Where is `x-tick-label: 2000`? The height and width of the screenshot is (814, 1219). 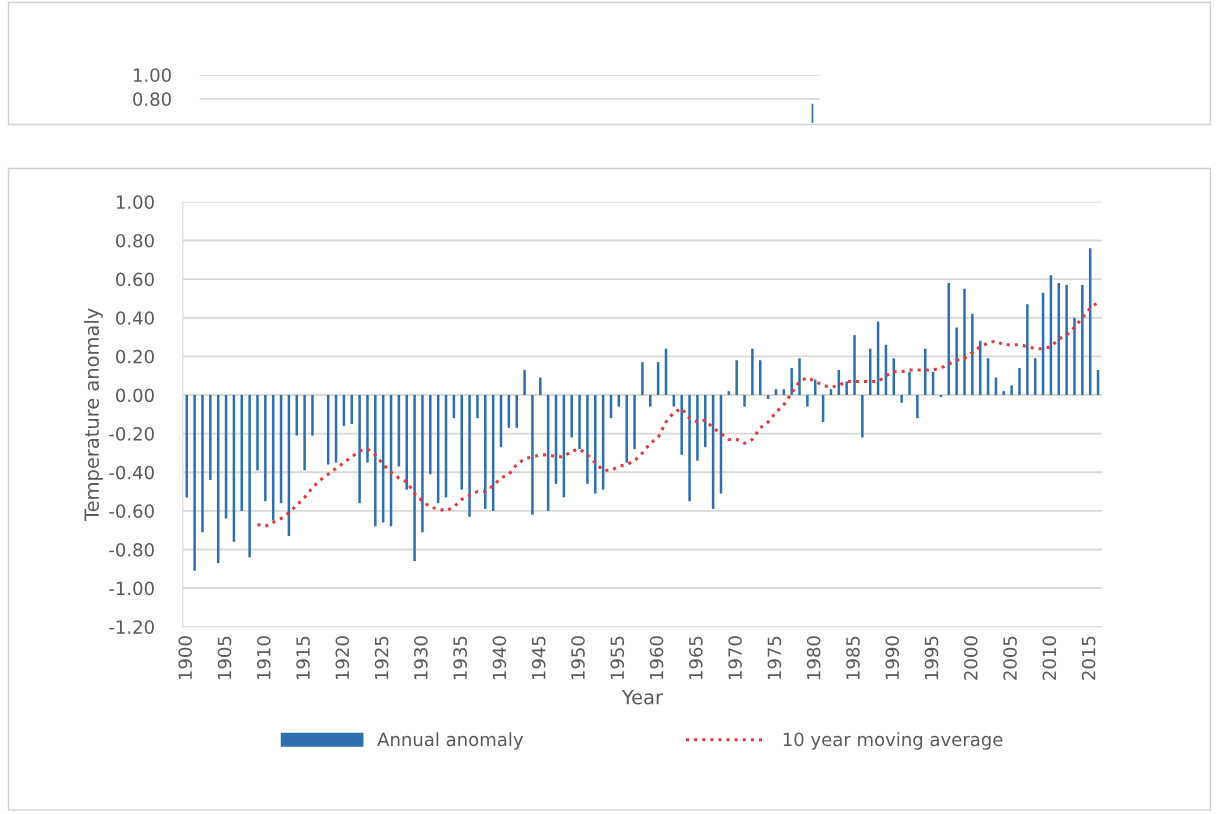 x-tick-label: 2000 is located at coordinates (970, 658).